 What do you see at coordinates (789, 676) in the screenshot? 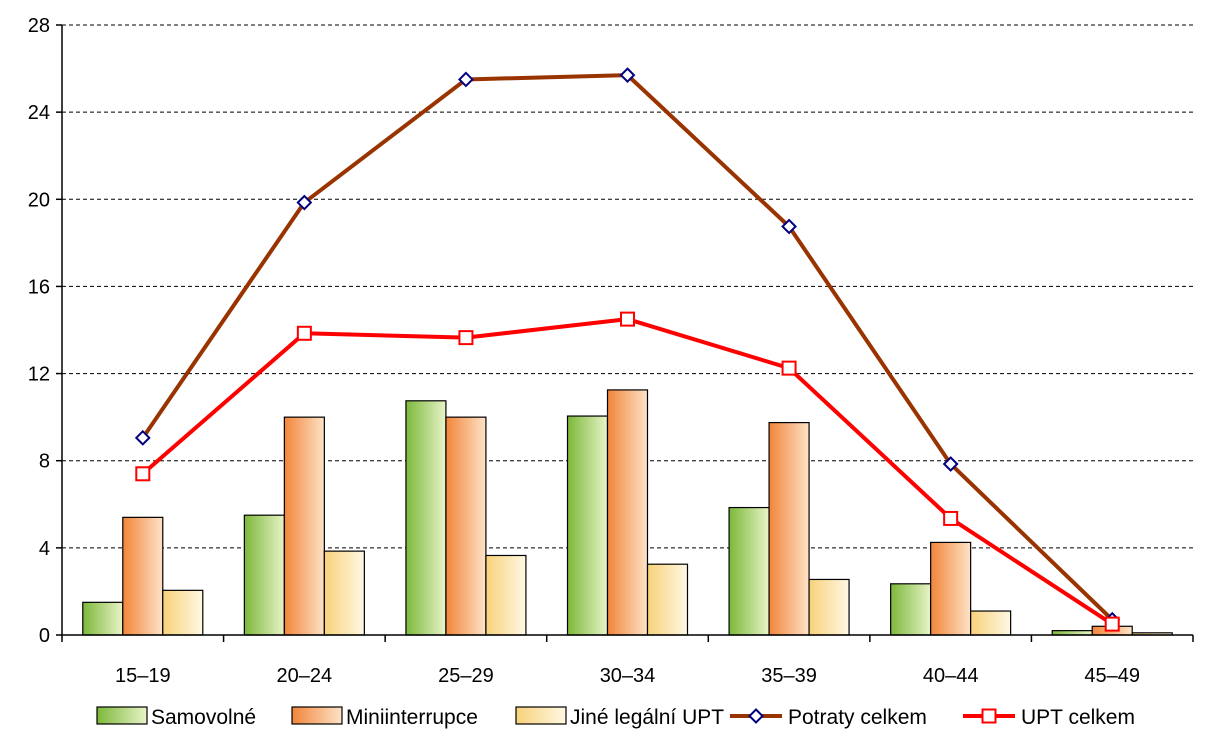
I see `x-tick-label: 35–39` at bounding box center [789, 676].